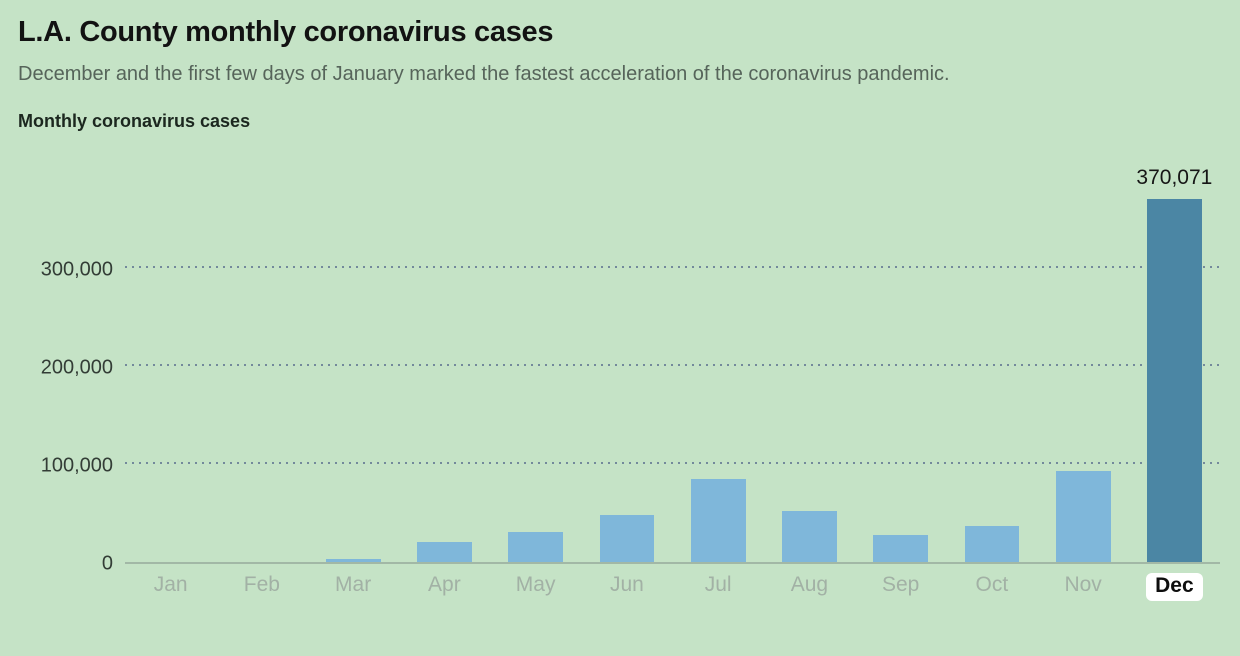  Describe the element at coordinates (672, 583) in the screenshot. I see `x-axis: Jan Feb Mar Apr May Jun Jul Aug Sep Oct Nov Dec` at that location.